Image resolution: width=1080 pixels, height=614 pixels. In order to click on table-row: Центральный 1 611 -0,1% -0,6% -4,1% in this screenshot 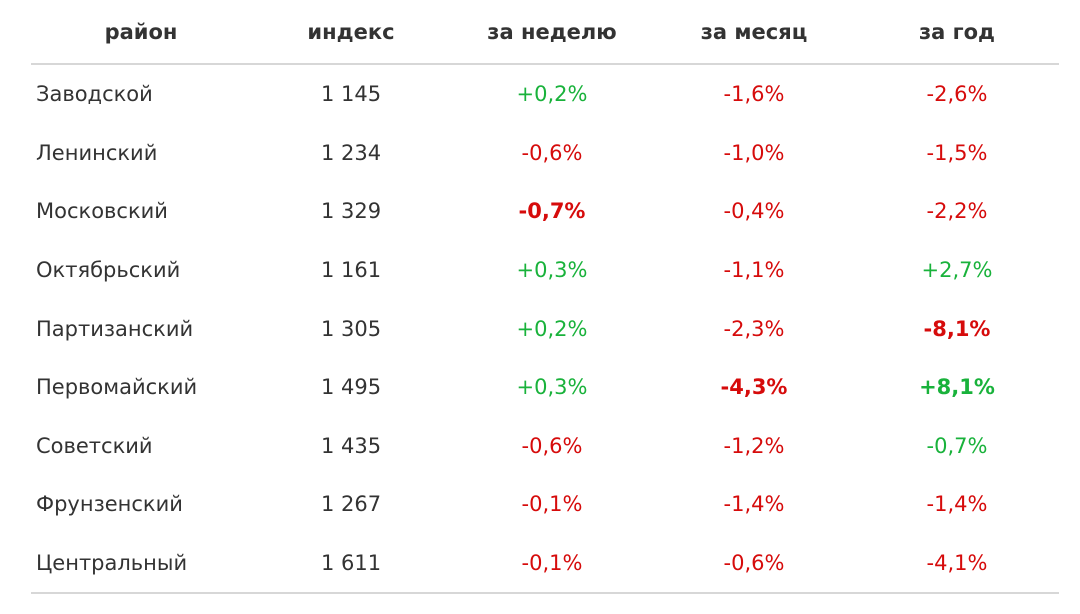, I will do `click(545, 564)`.